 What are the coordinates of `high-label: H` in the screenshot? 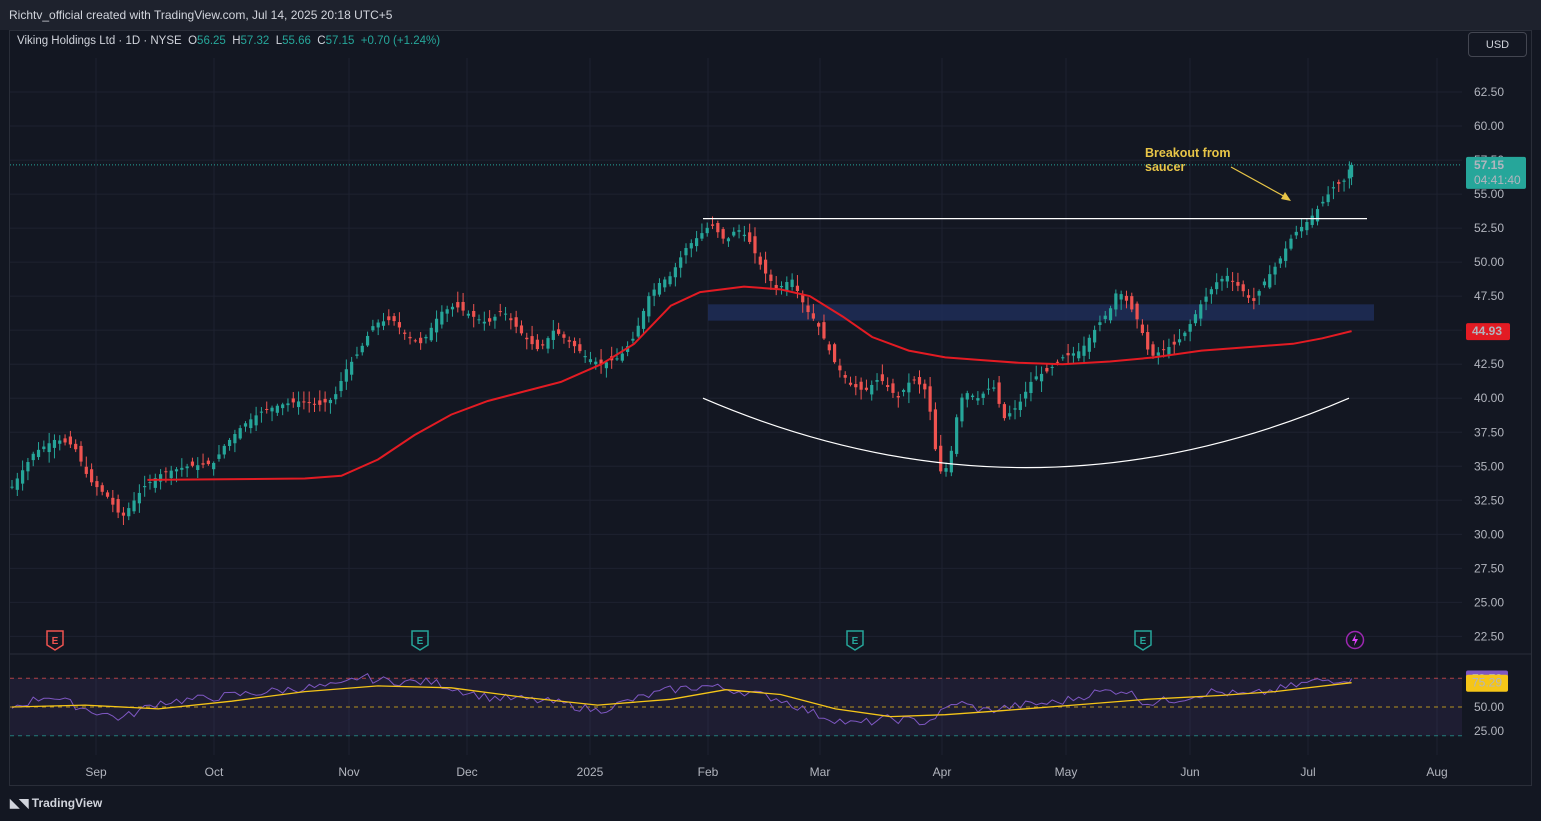 It's located at (236, 41).